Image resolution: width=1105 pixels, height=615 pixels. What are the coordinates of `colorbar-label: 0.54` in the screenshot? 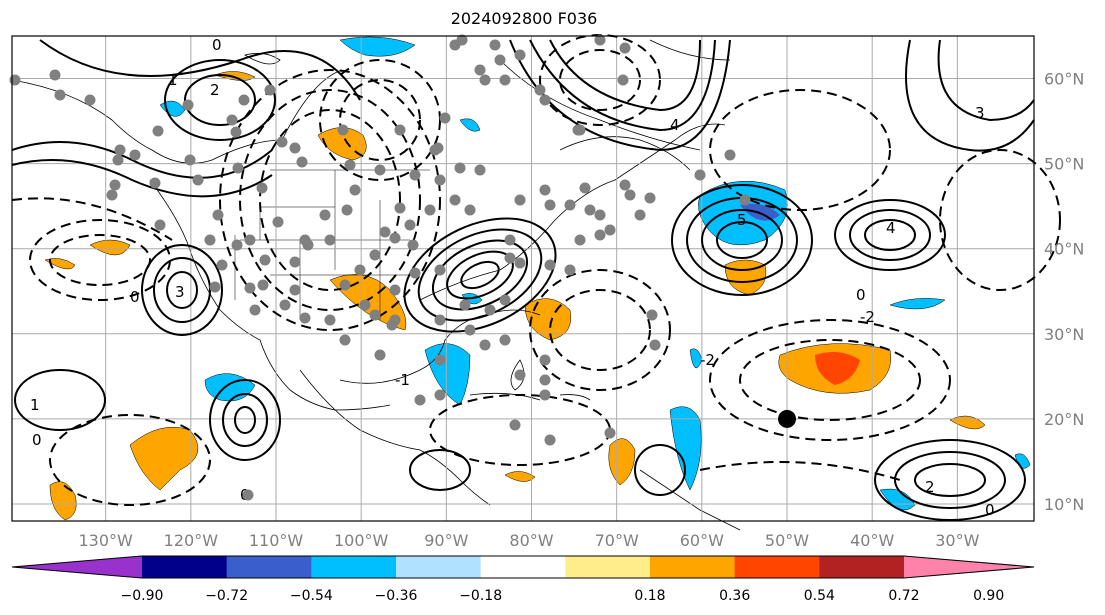 It's located at (819, 596).